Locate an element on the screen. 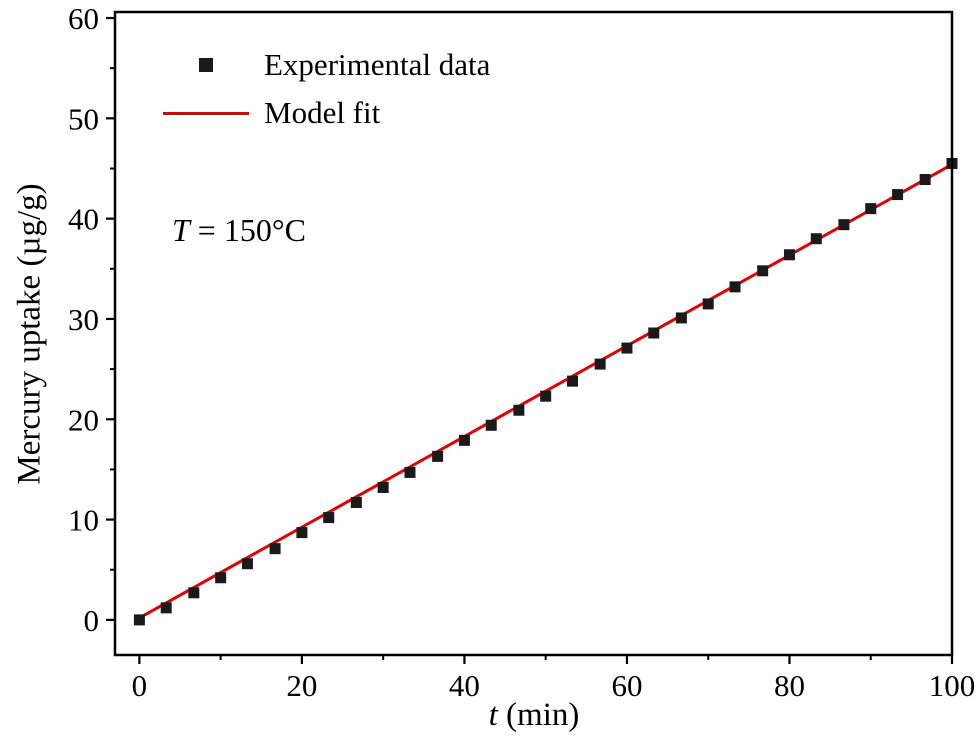 The height and width of the screenshot is (746, 980). x-axis-unit: (min) is located at coordinates (538, 715).